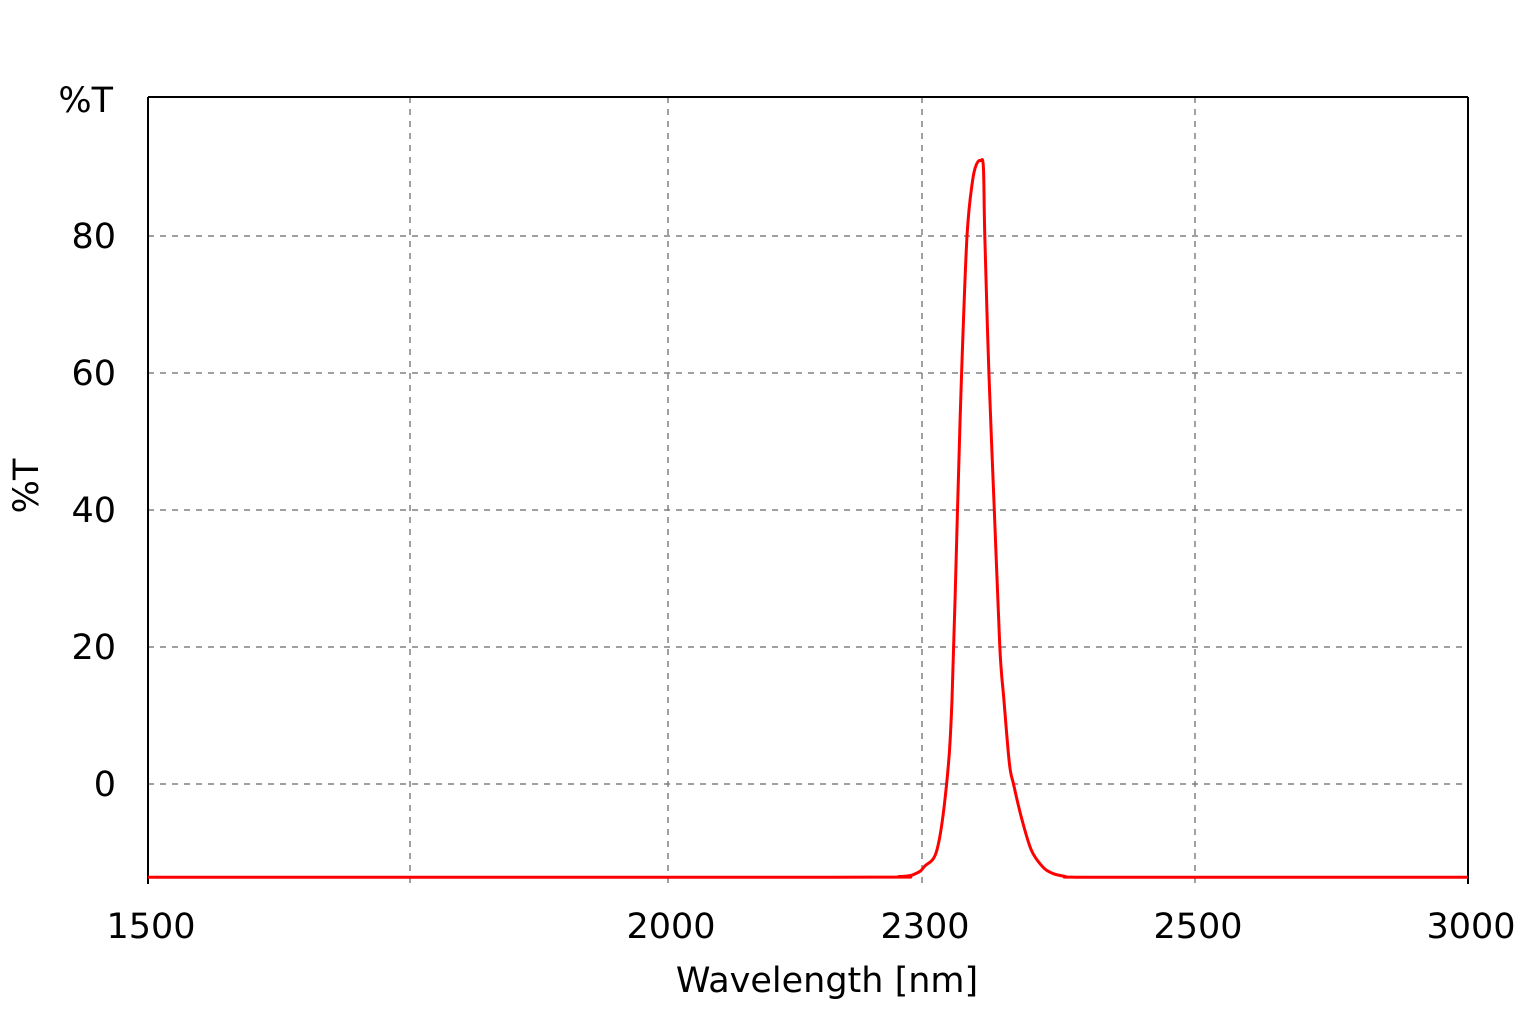  I want to click on x-tick-labels: 1500 2000 2300 2500 3000, so click(810, 927).